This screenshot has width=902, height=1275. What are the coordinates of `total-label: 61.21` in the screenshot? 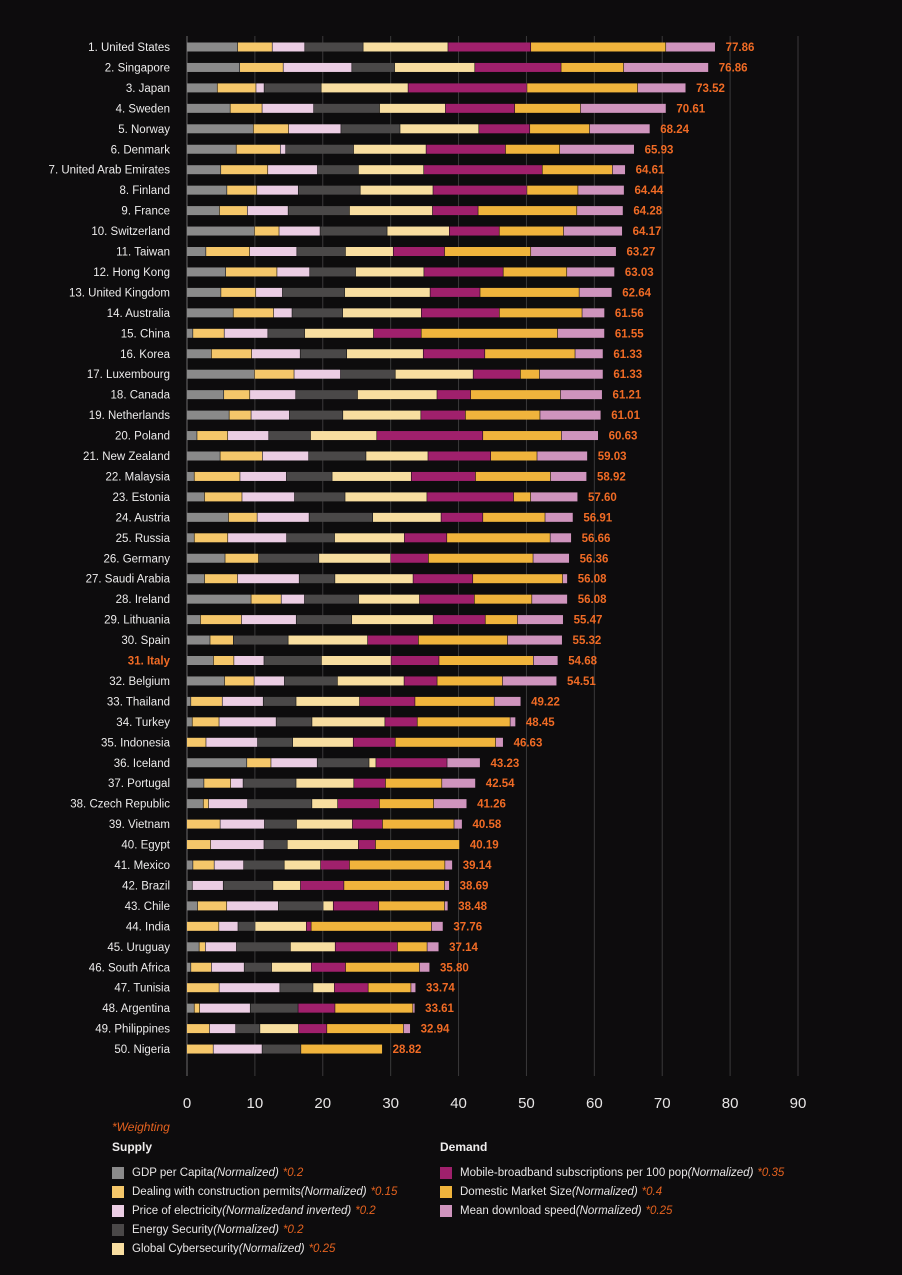 It's located at (627, 396).